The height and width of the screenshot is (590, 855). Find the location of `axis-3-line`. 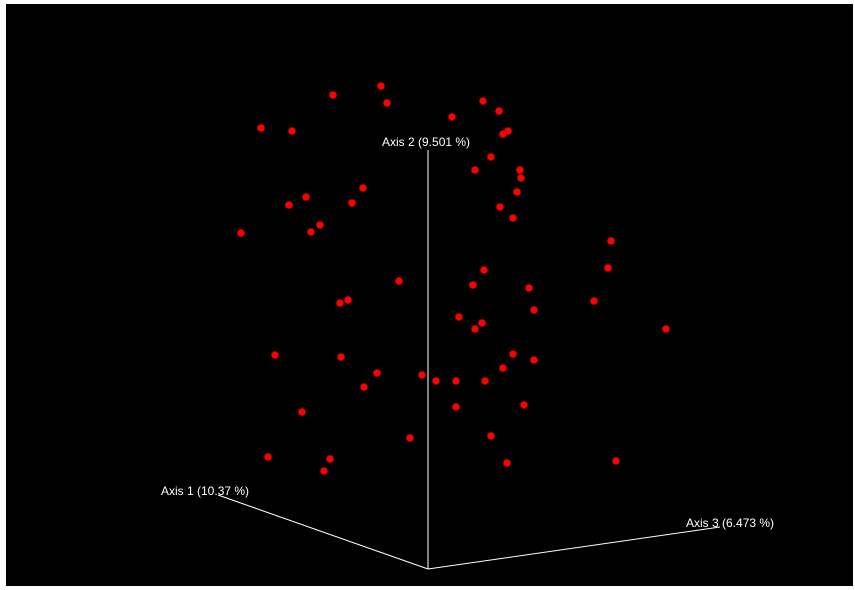

axis-3-line is located at coordinates (574, 548).